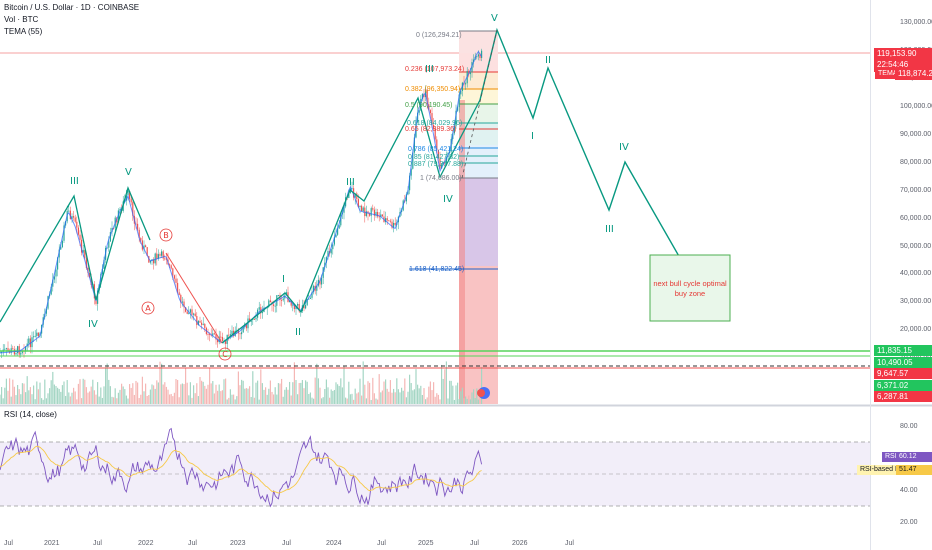 This screenshot has height=550, width=932. Describe the element at coordinates (93, 324) in the screenshot. I see `wave-label-IV-1: IV` at that location.